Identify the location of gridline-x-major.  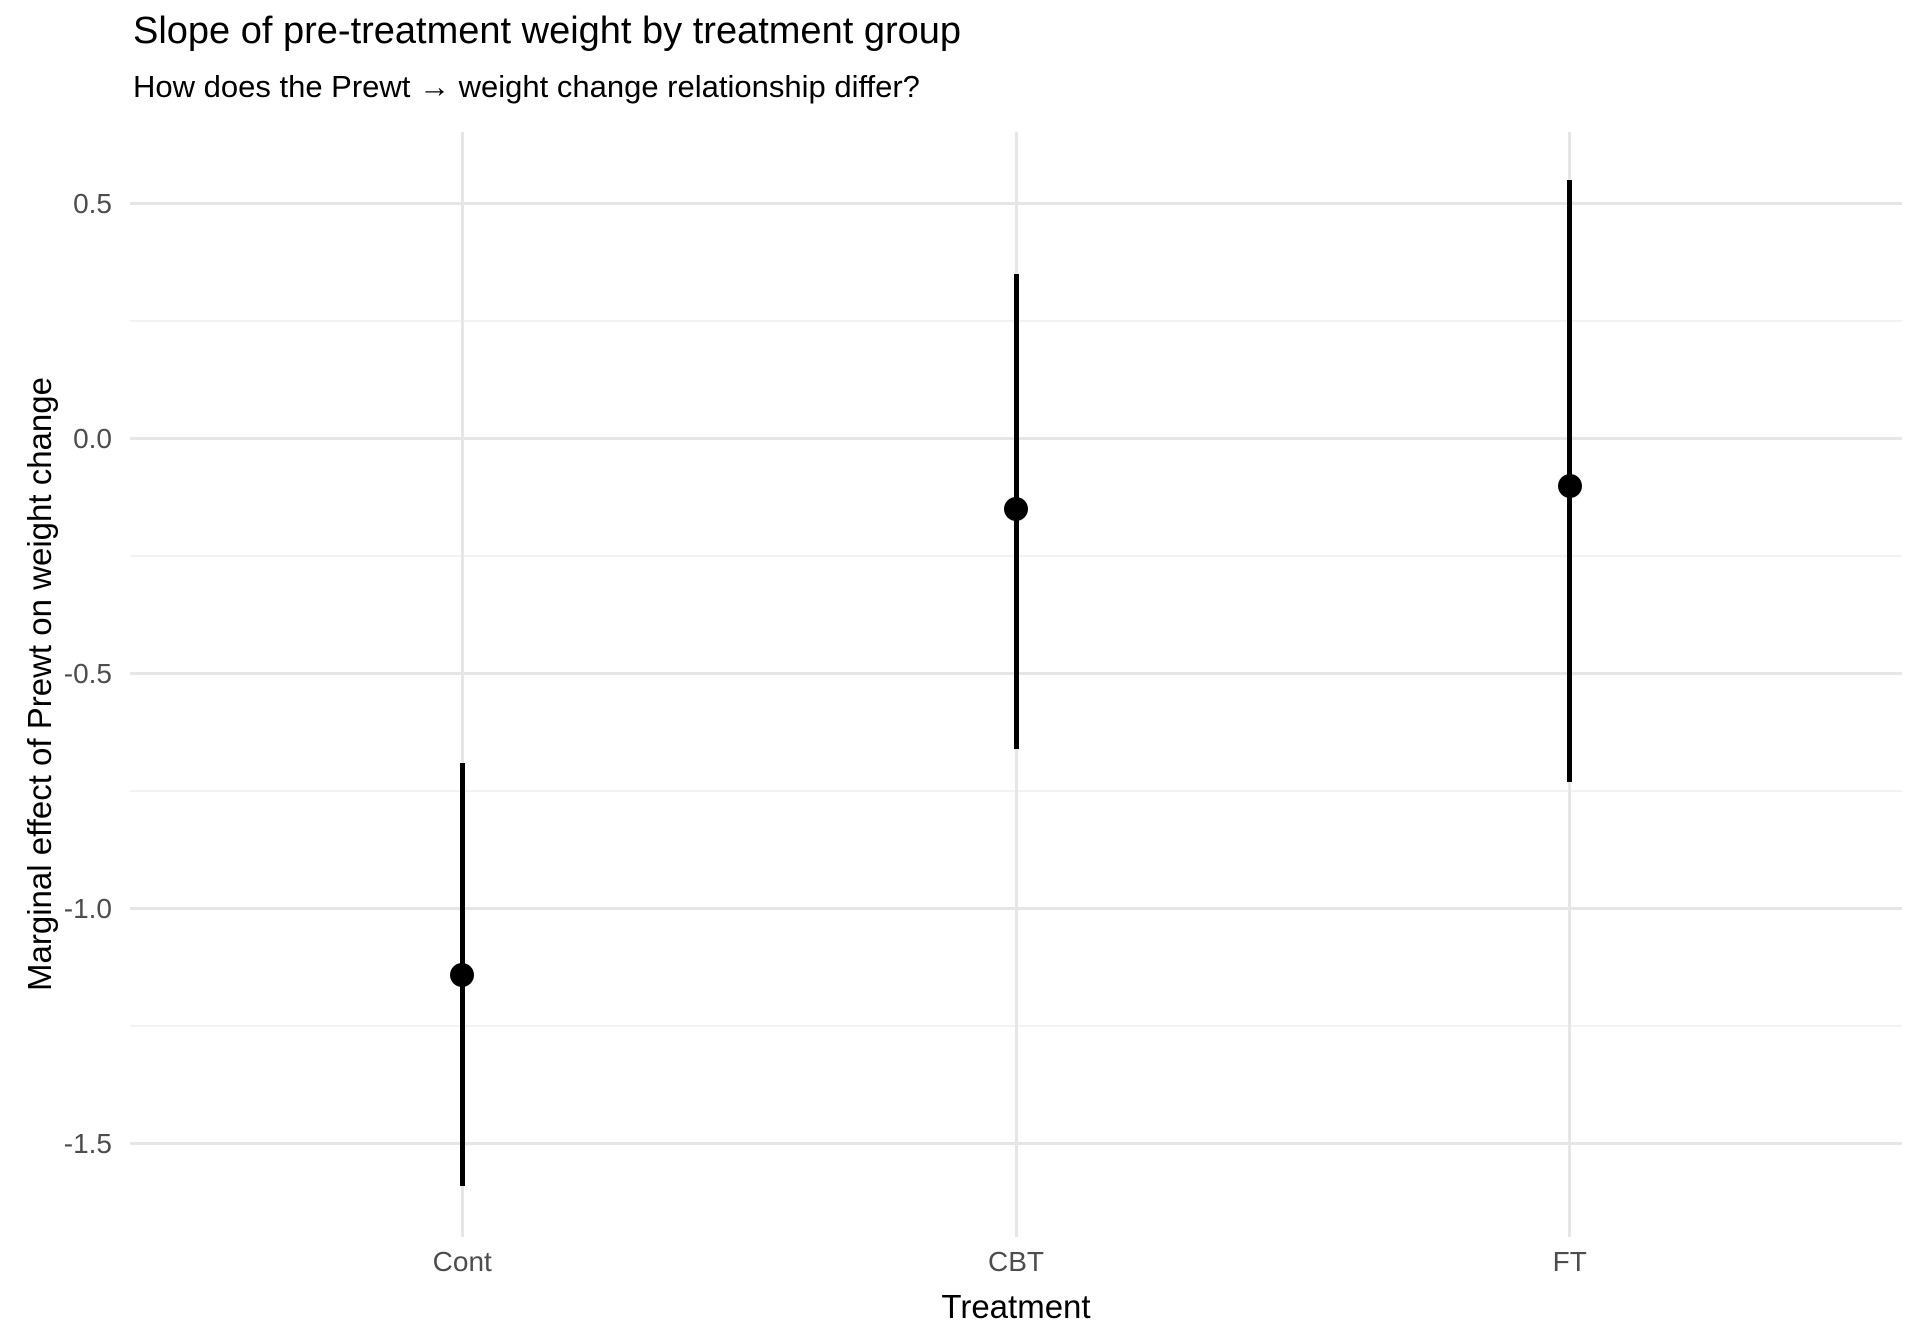
(462, 684).